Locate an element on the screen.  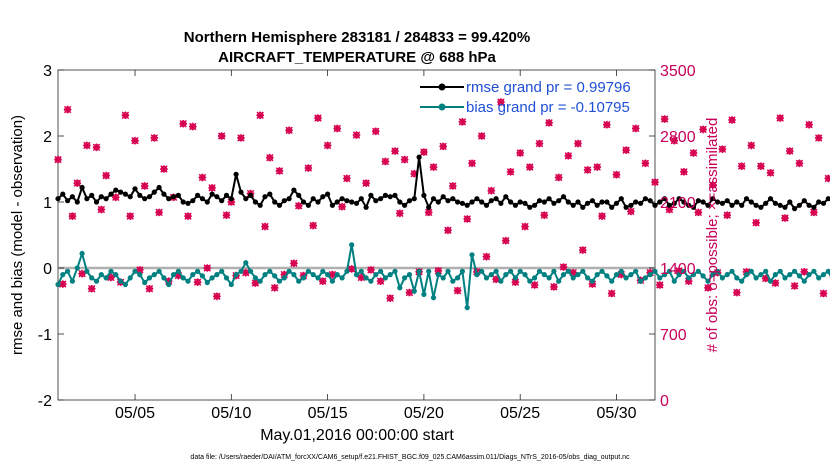
y-left-tick-label: -2 is located at coordinates (45, 401).